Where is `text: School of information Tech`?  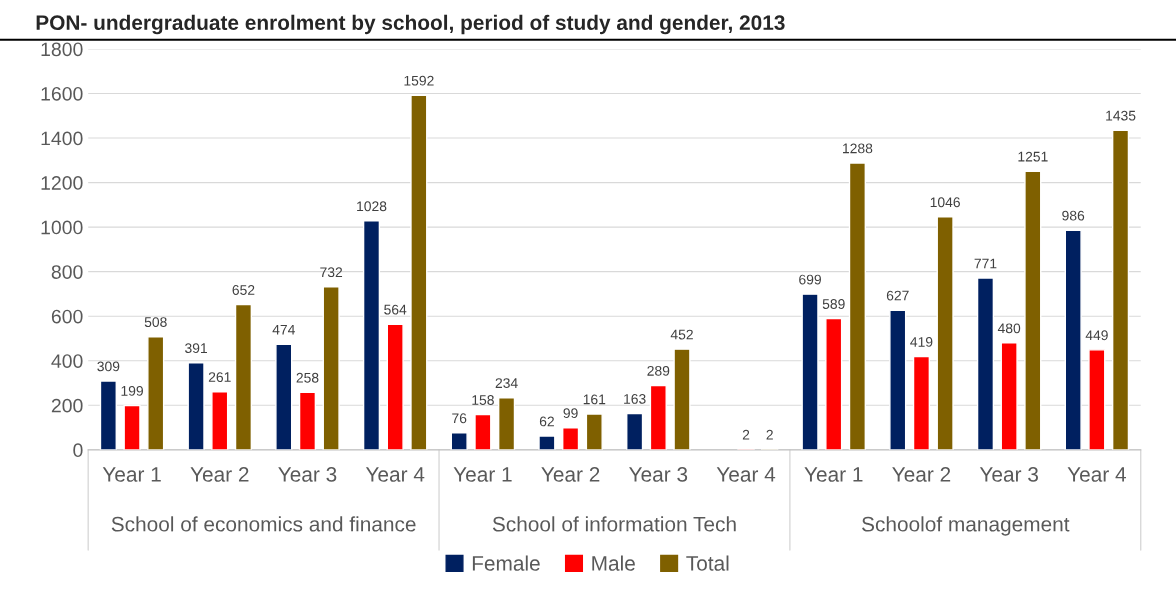 text: School of information Tech is located at coordinates (614, 524).